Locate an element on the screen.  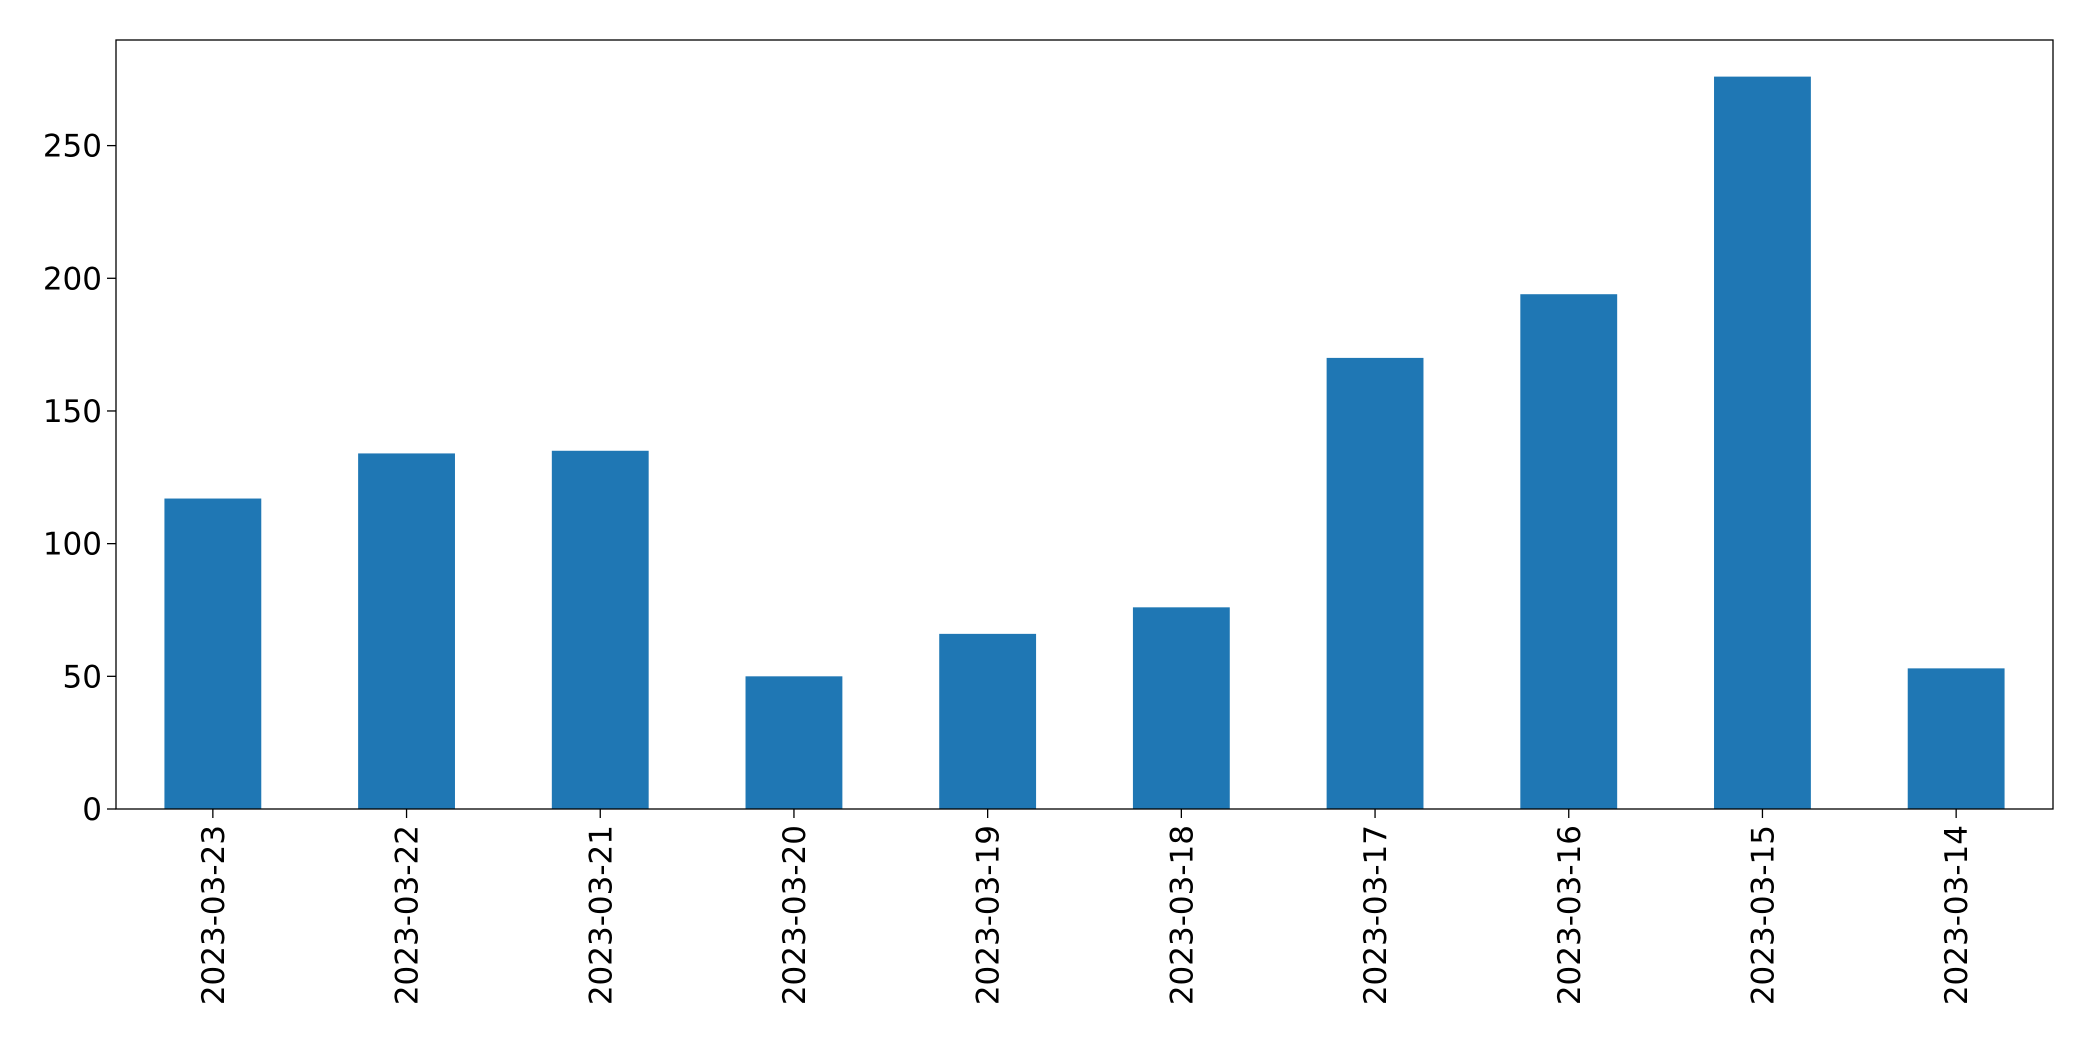
x-tick-label: 2023-03-14 is located at coordinates (1957, 915).